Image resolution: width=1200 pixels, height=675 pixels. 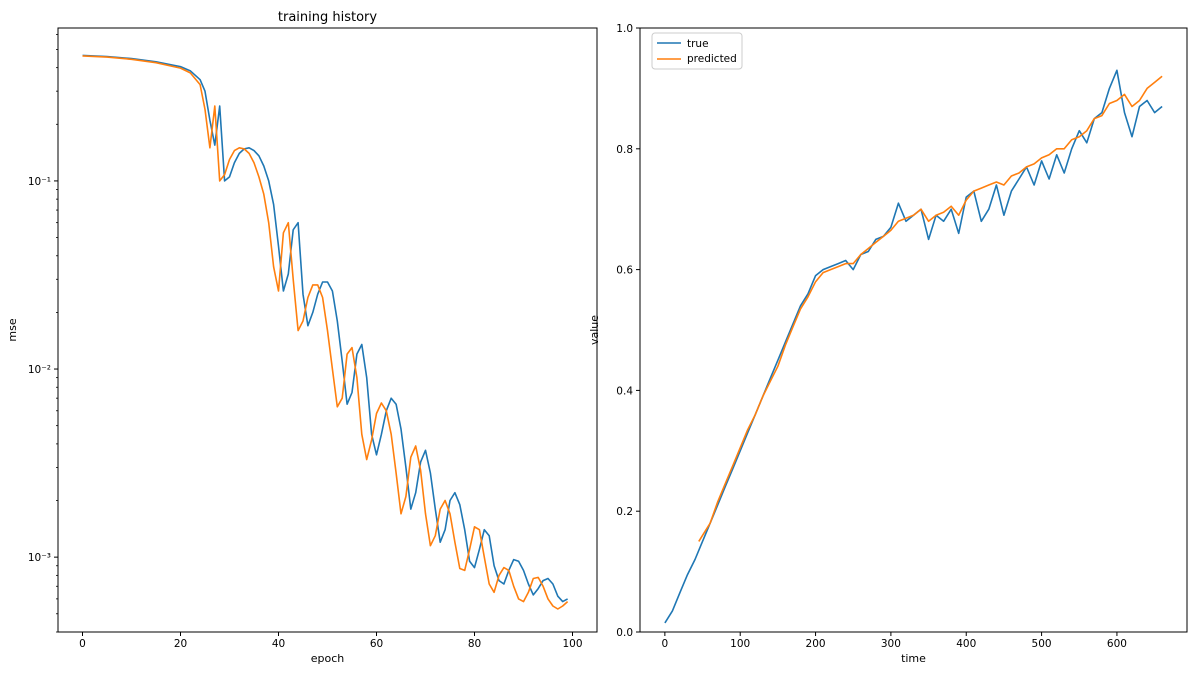 I want to click on y-tick-label: 1.0, so click(x=624, y=29).